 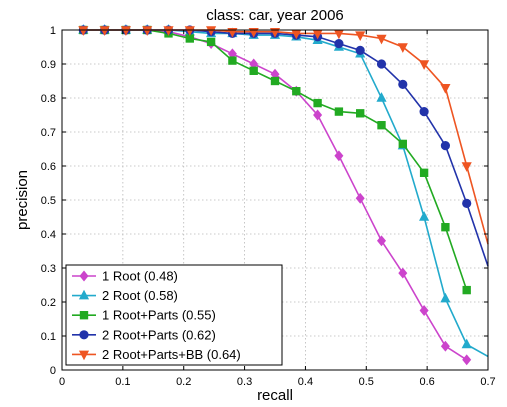 What do you see at coordinates (159, 315) in the screenshot?
I see `legend-label: 1 Root+Parts (0.55)` at bounding box center [159, 315].